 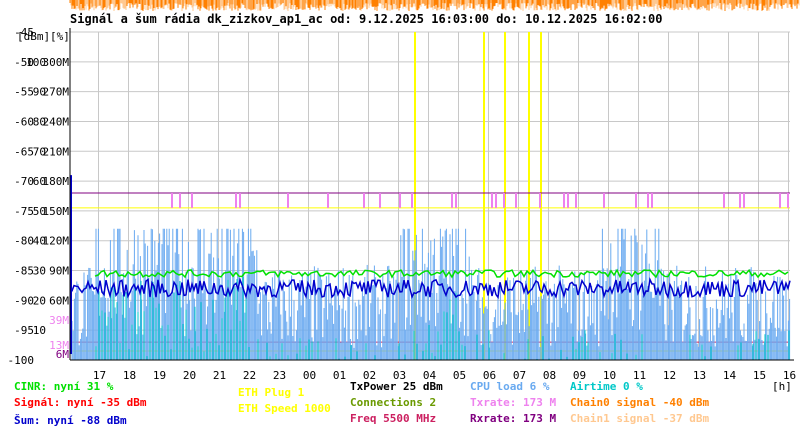 I want to click on x-tick-hour: 19, so click(x=159, y=375).